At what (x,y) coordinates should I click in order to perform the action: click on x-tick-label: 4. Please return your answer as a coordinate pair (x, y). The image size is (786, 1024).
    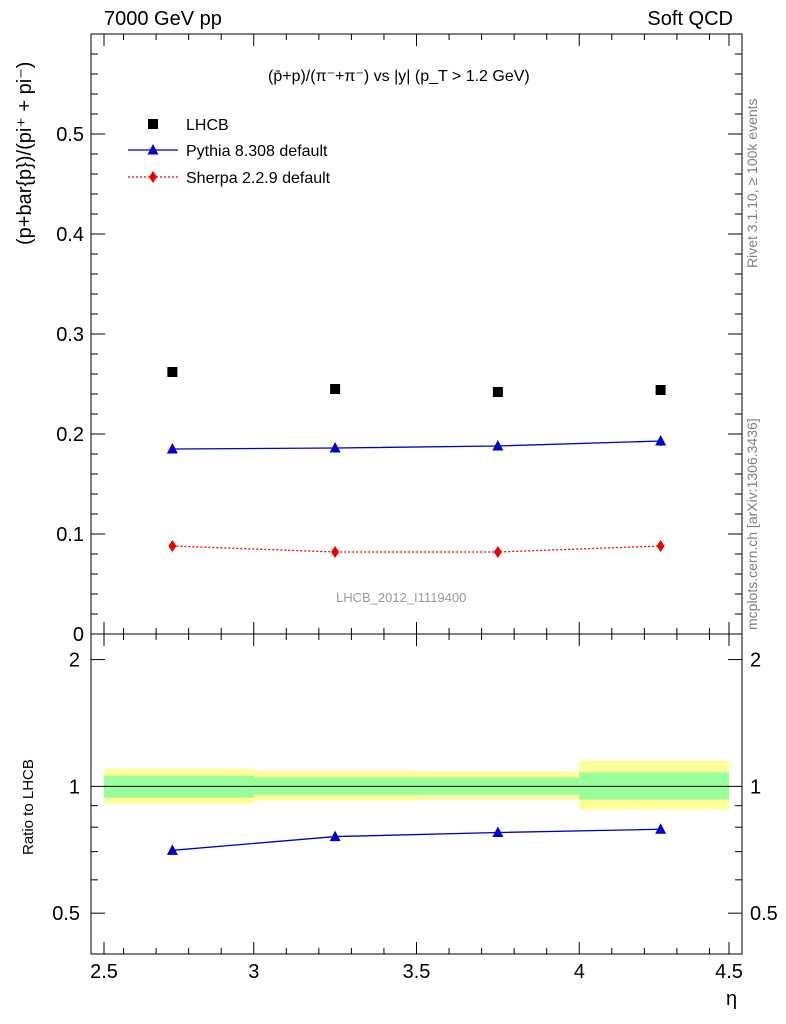
    Looking at the image, I should click on (579, 972).